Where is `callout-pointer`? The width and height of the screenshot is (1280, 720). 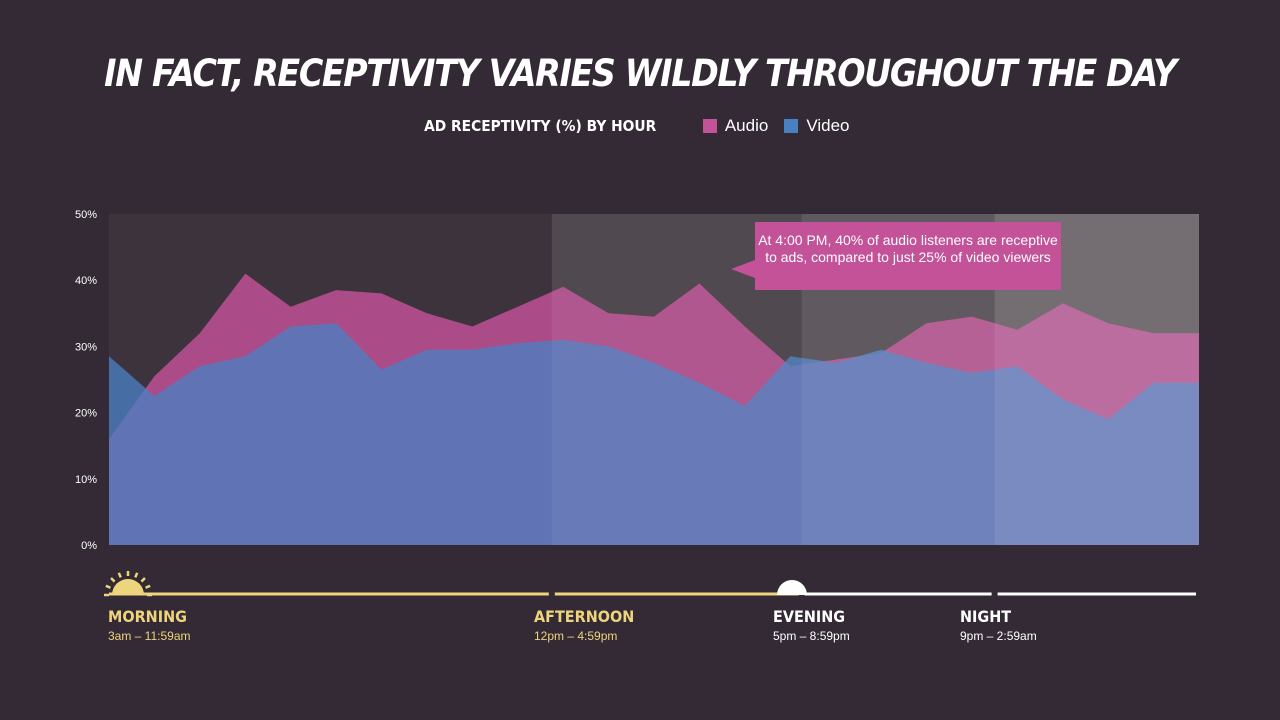 callout-pointer is located at coordinates (743, 269).